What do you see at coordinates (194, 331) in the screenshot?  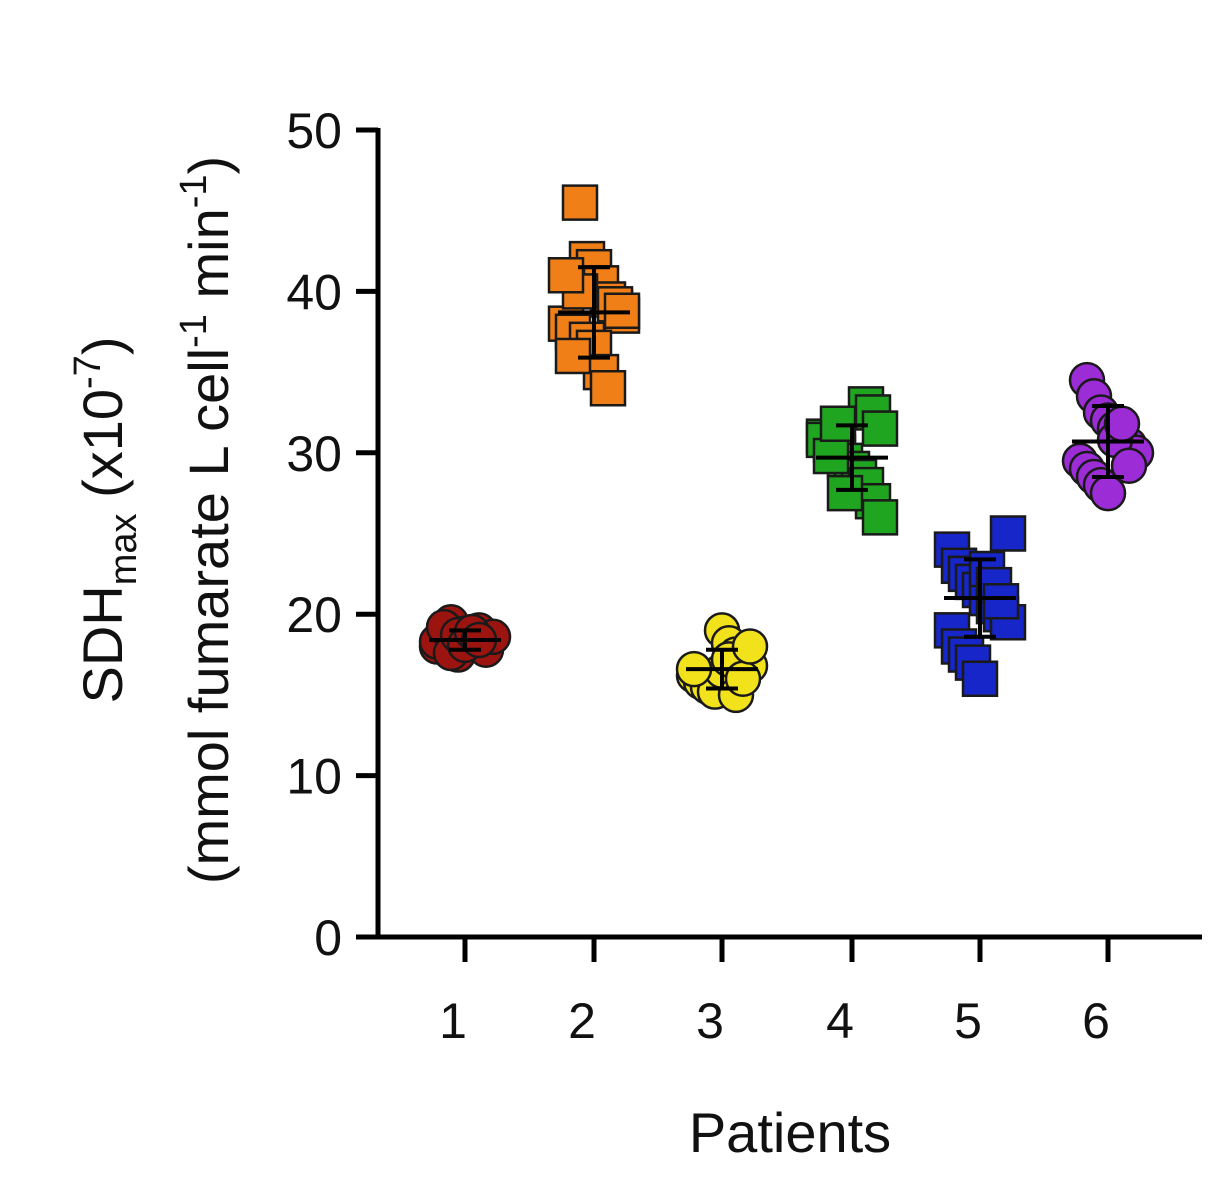 I see `y-units-sup1: -1` at bounding box center [194, 331].